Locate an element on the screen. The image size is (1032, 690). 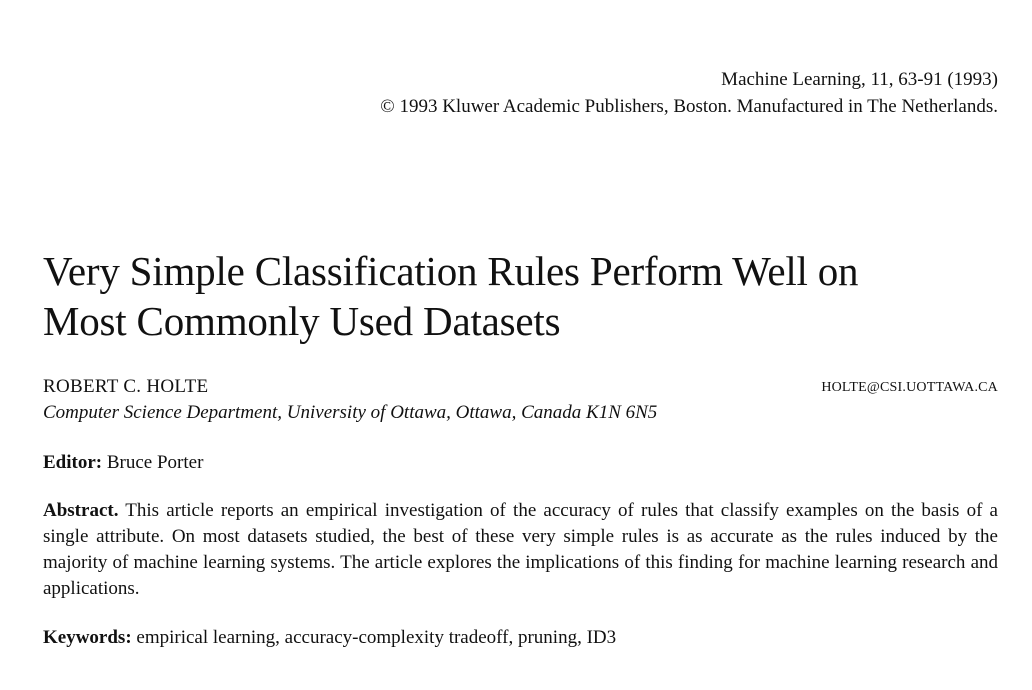
editor-name: Bruce Porter is located at coordinates (155, 462).